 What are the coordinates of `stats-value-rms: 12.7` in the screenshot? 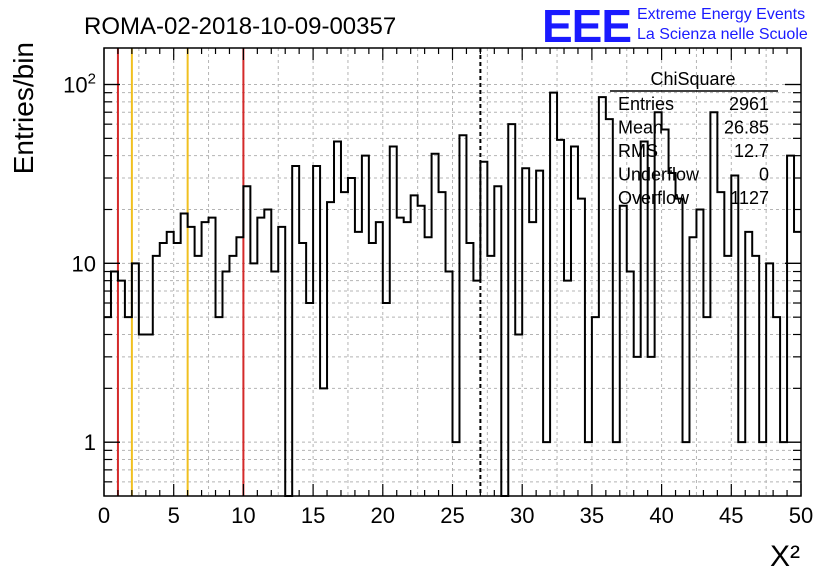 It's located at (751, 151).